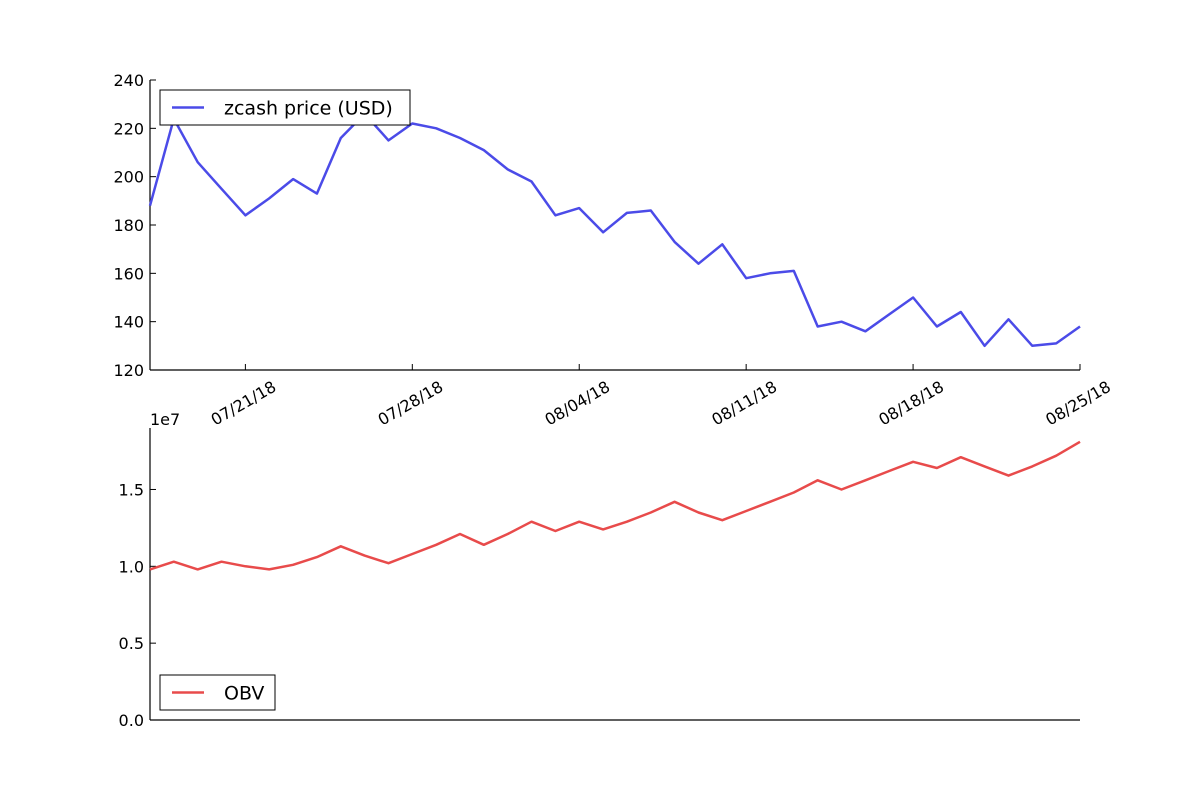 The width and height of the screenshot is (1200, 800). What do you see at coordinates (217, 692) in the screenshot?
I see `legend: OBV` at bounding box center [217, 692].